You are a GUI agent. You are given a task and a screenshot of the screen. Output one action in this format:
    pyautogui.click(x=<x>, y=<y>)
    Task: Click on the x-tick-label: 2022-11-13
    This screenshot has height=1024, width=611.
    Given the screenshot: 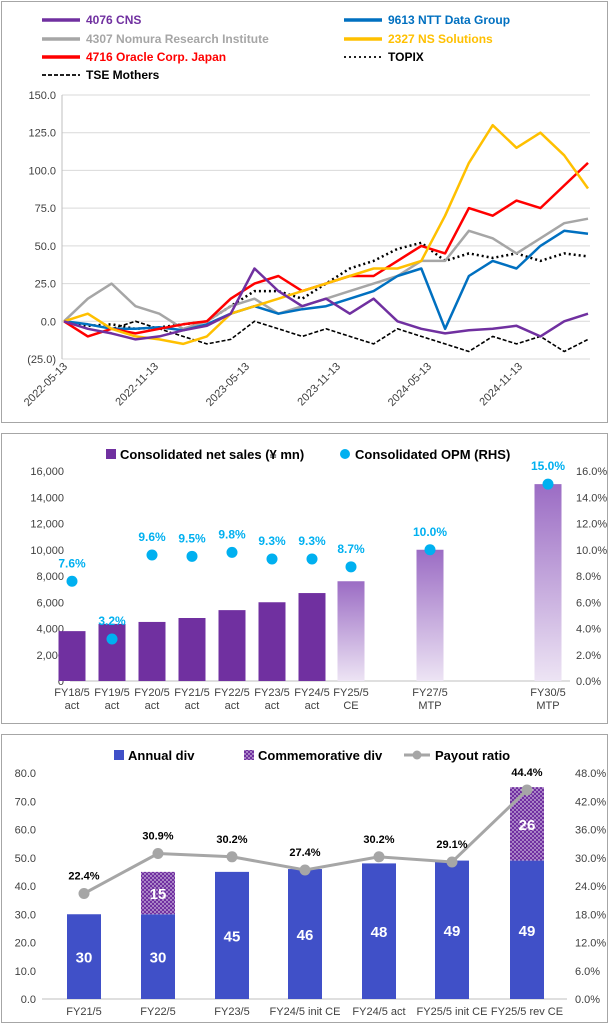 What is the action you would take?
    pyautogui.click(x=137, y=385)
    